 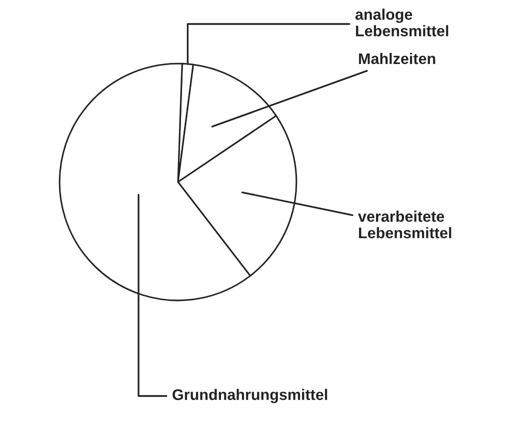 What do you see at coordinates (405, 224) in the screenshot?
I see `slice-label: verarbeitete Lebensmittel` at bounding box center [405, 224].